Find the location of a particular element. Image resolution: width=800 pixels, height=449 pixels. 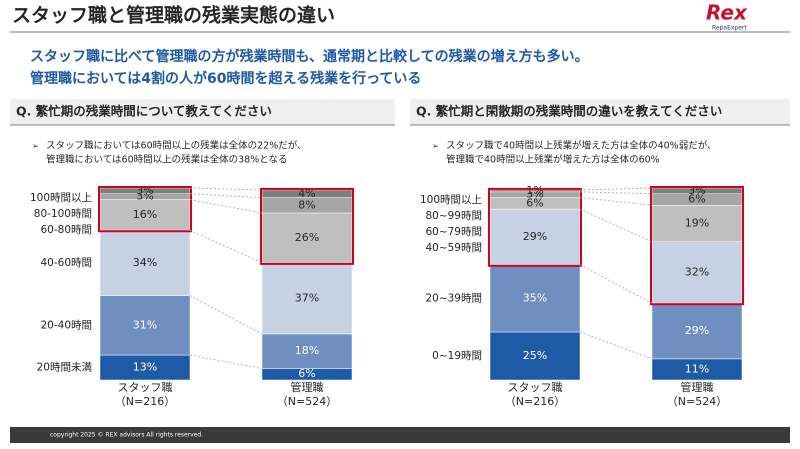

value-label: 19% is located at coordinates (697, 223).